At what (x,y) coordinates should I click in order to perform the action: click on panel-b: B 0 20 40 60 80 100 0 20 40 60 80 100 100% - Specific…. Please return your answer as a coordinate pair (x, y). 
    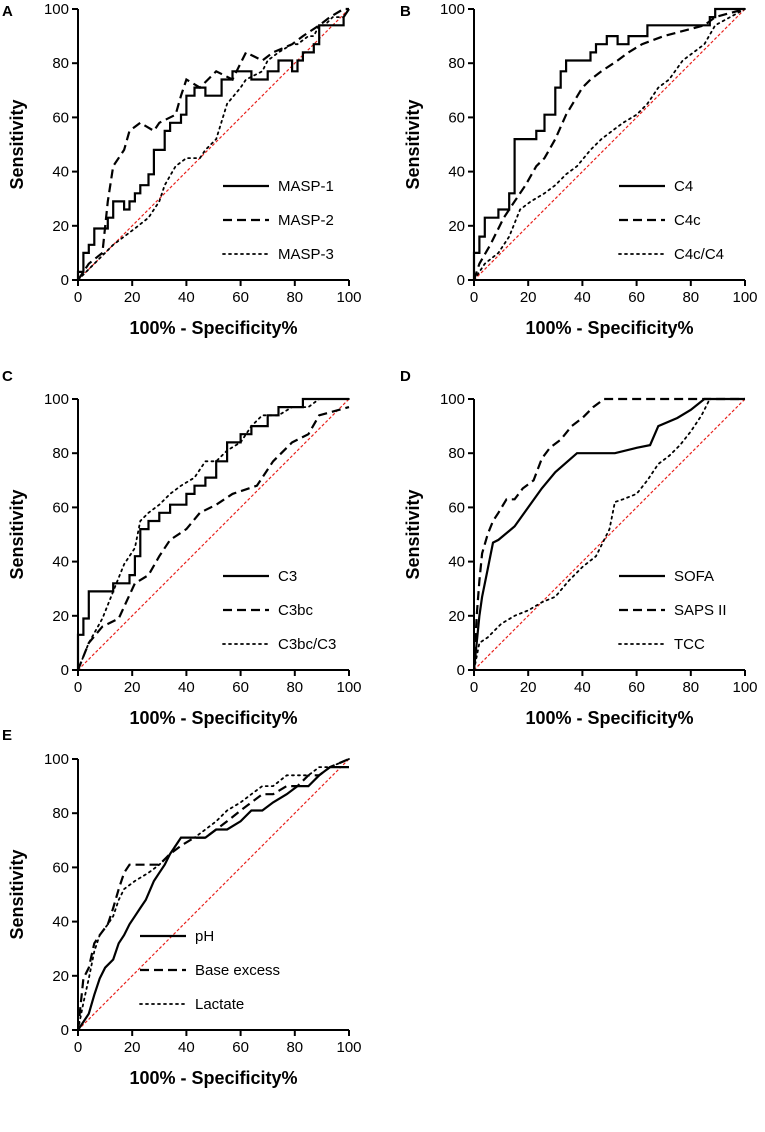
    Looking at the image, I should click on (579, 169).